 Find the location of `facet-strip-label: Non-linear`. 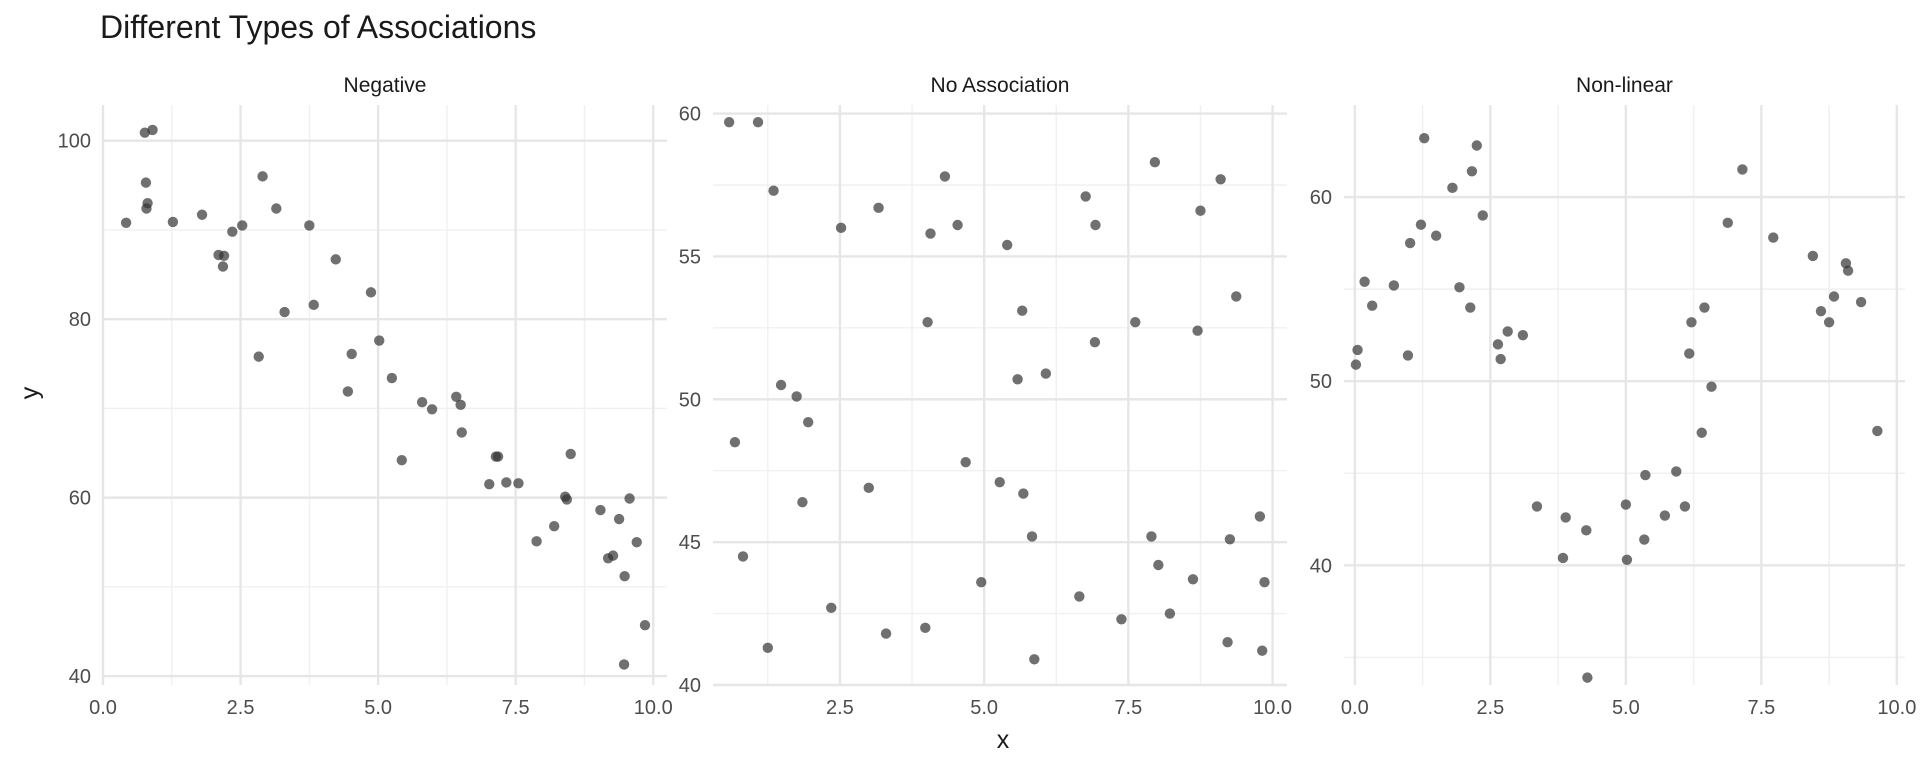

facet-strip-label: Non-linear is located at coordinates (1624, 85).